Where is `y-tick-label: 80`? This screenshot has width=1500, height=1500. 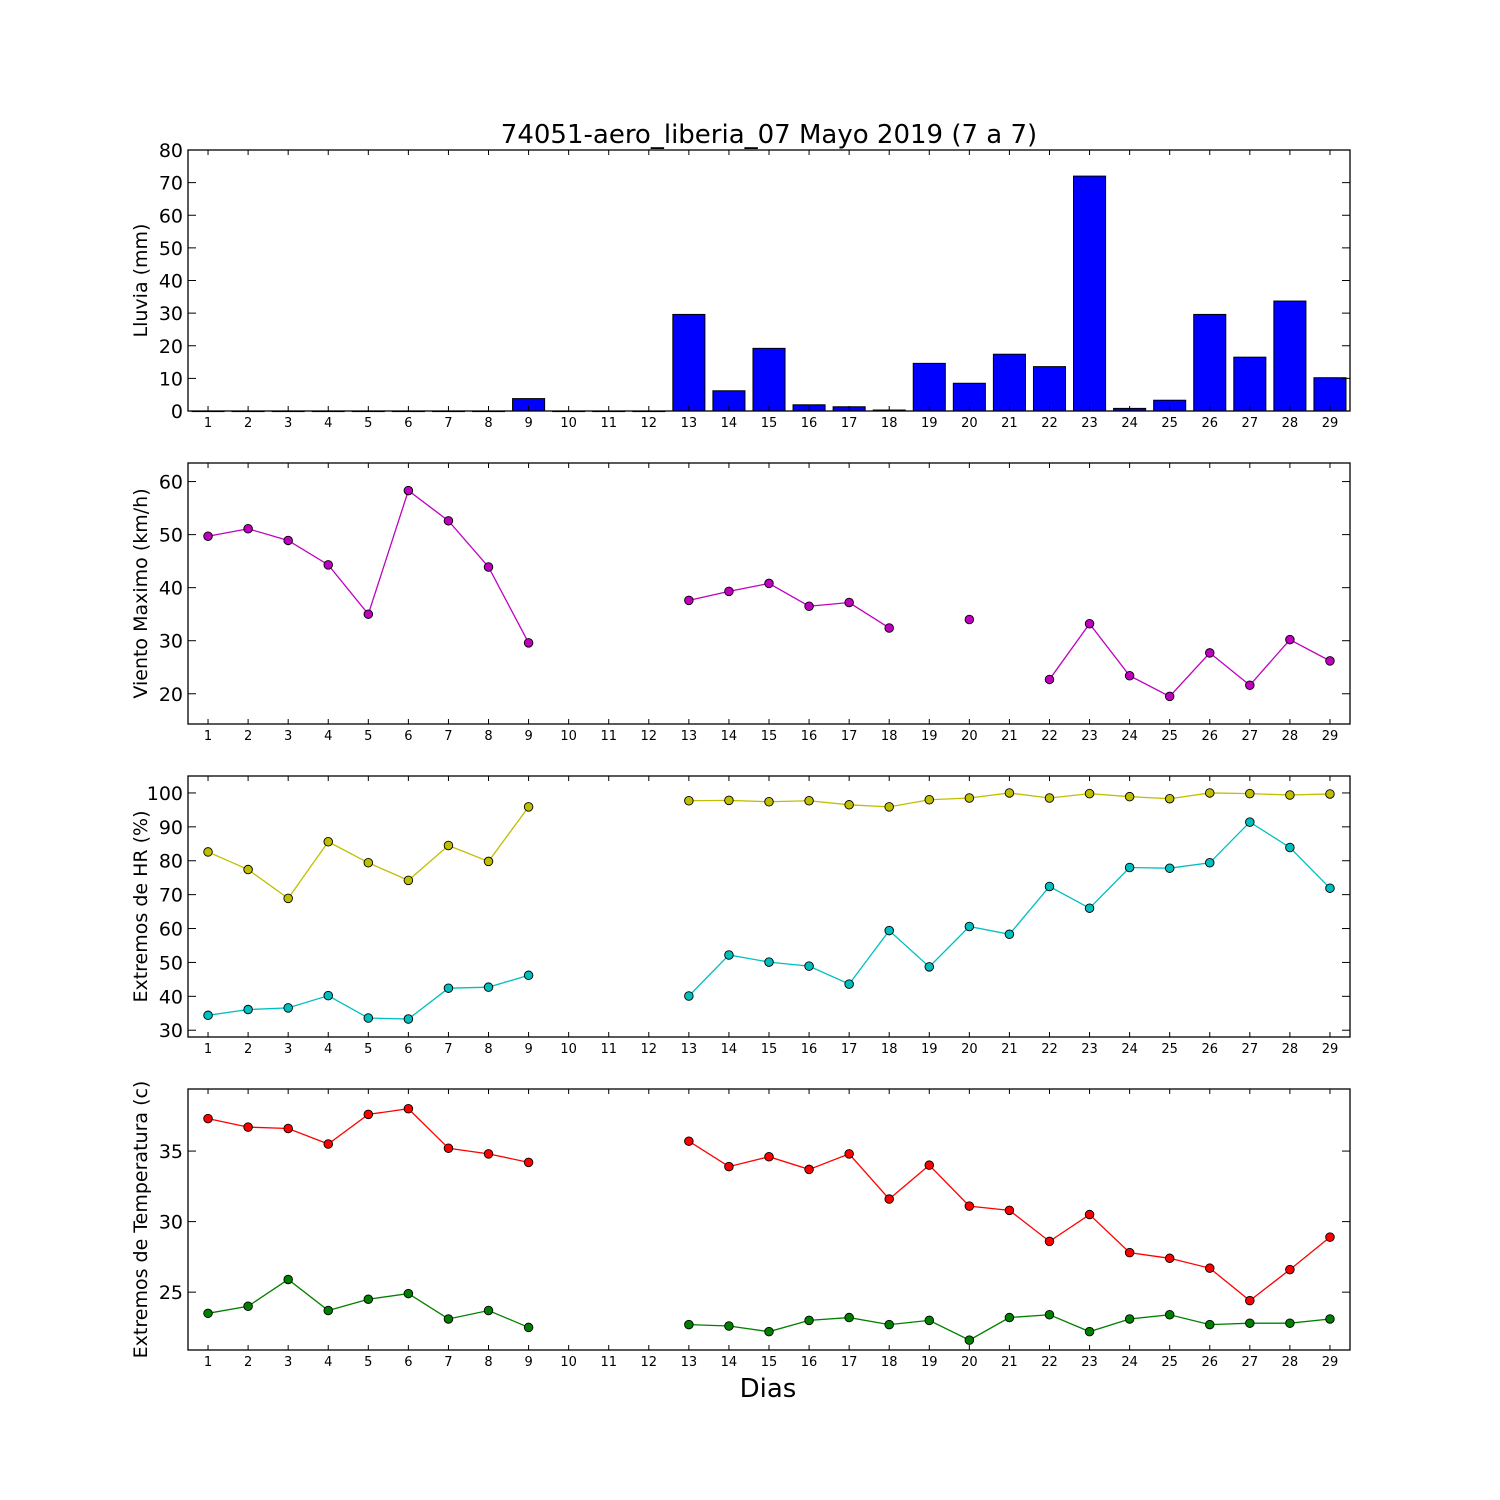 y-tick-label: 80 is located at coordinates (171, 151).